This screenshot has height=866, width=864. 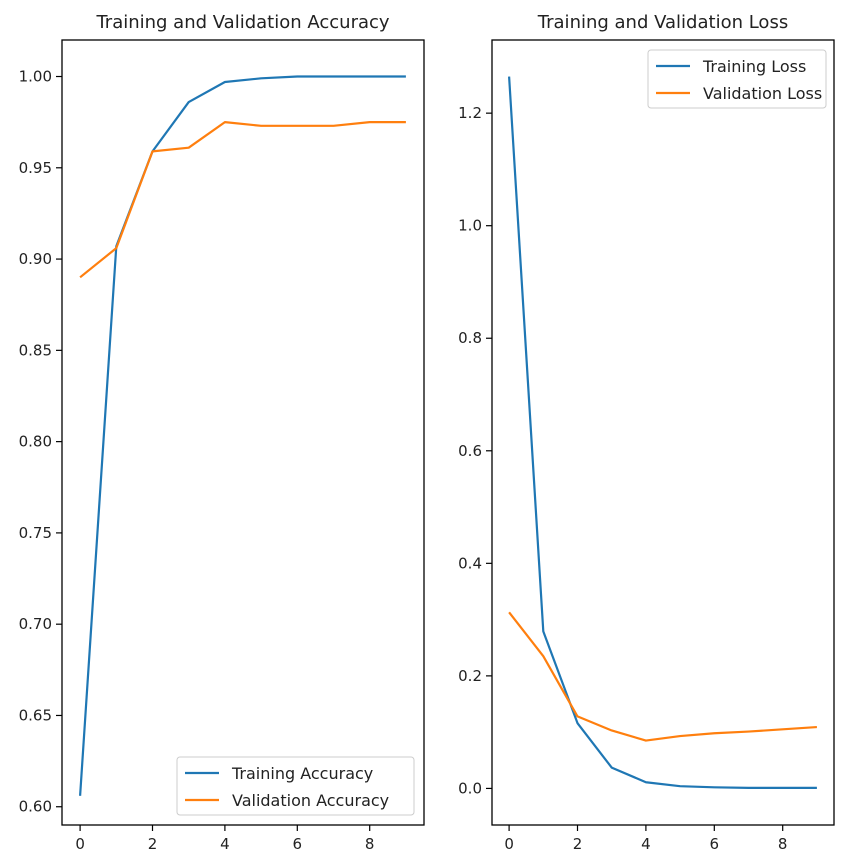 I want to click on y-tick-label: 0.90, so click(x=35, y=259).